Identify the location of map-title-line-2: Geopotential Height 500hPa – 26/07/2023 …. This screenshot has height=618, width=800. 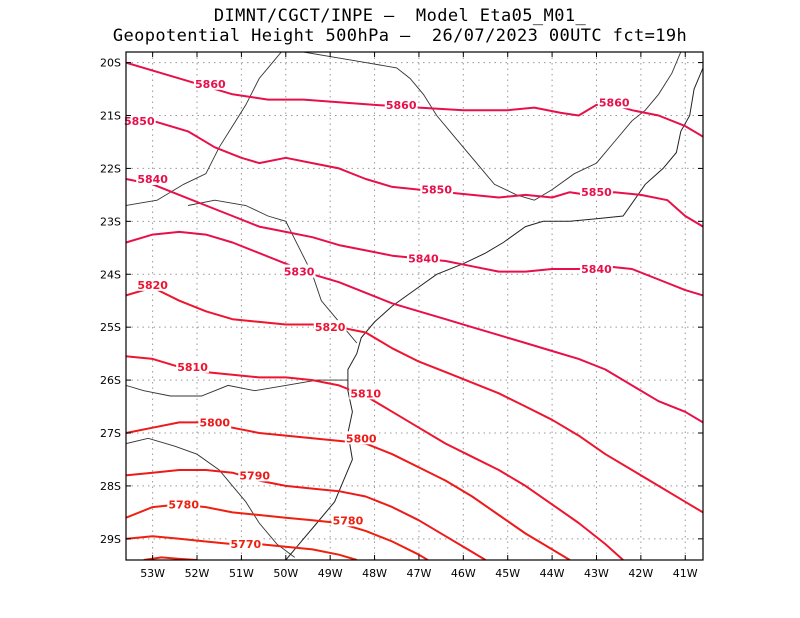
(400, 36).